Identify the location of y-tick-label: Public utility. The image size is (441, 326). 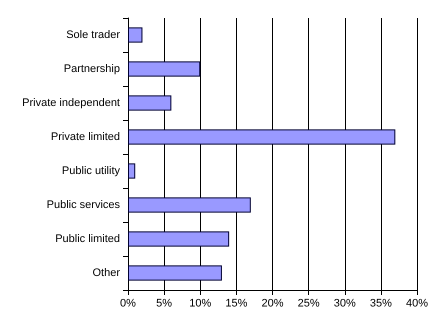
(91, 171).